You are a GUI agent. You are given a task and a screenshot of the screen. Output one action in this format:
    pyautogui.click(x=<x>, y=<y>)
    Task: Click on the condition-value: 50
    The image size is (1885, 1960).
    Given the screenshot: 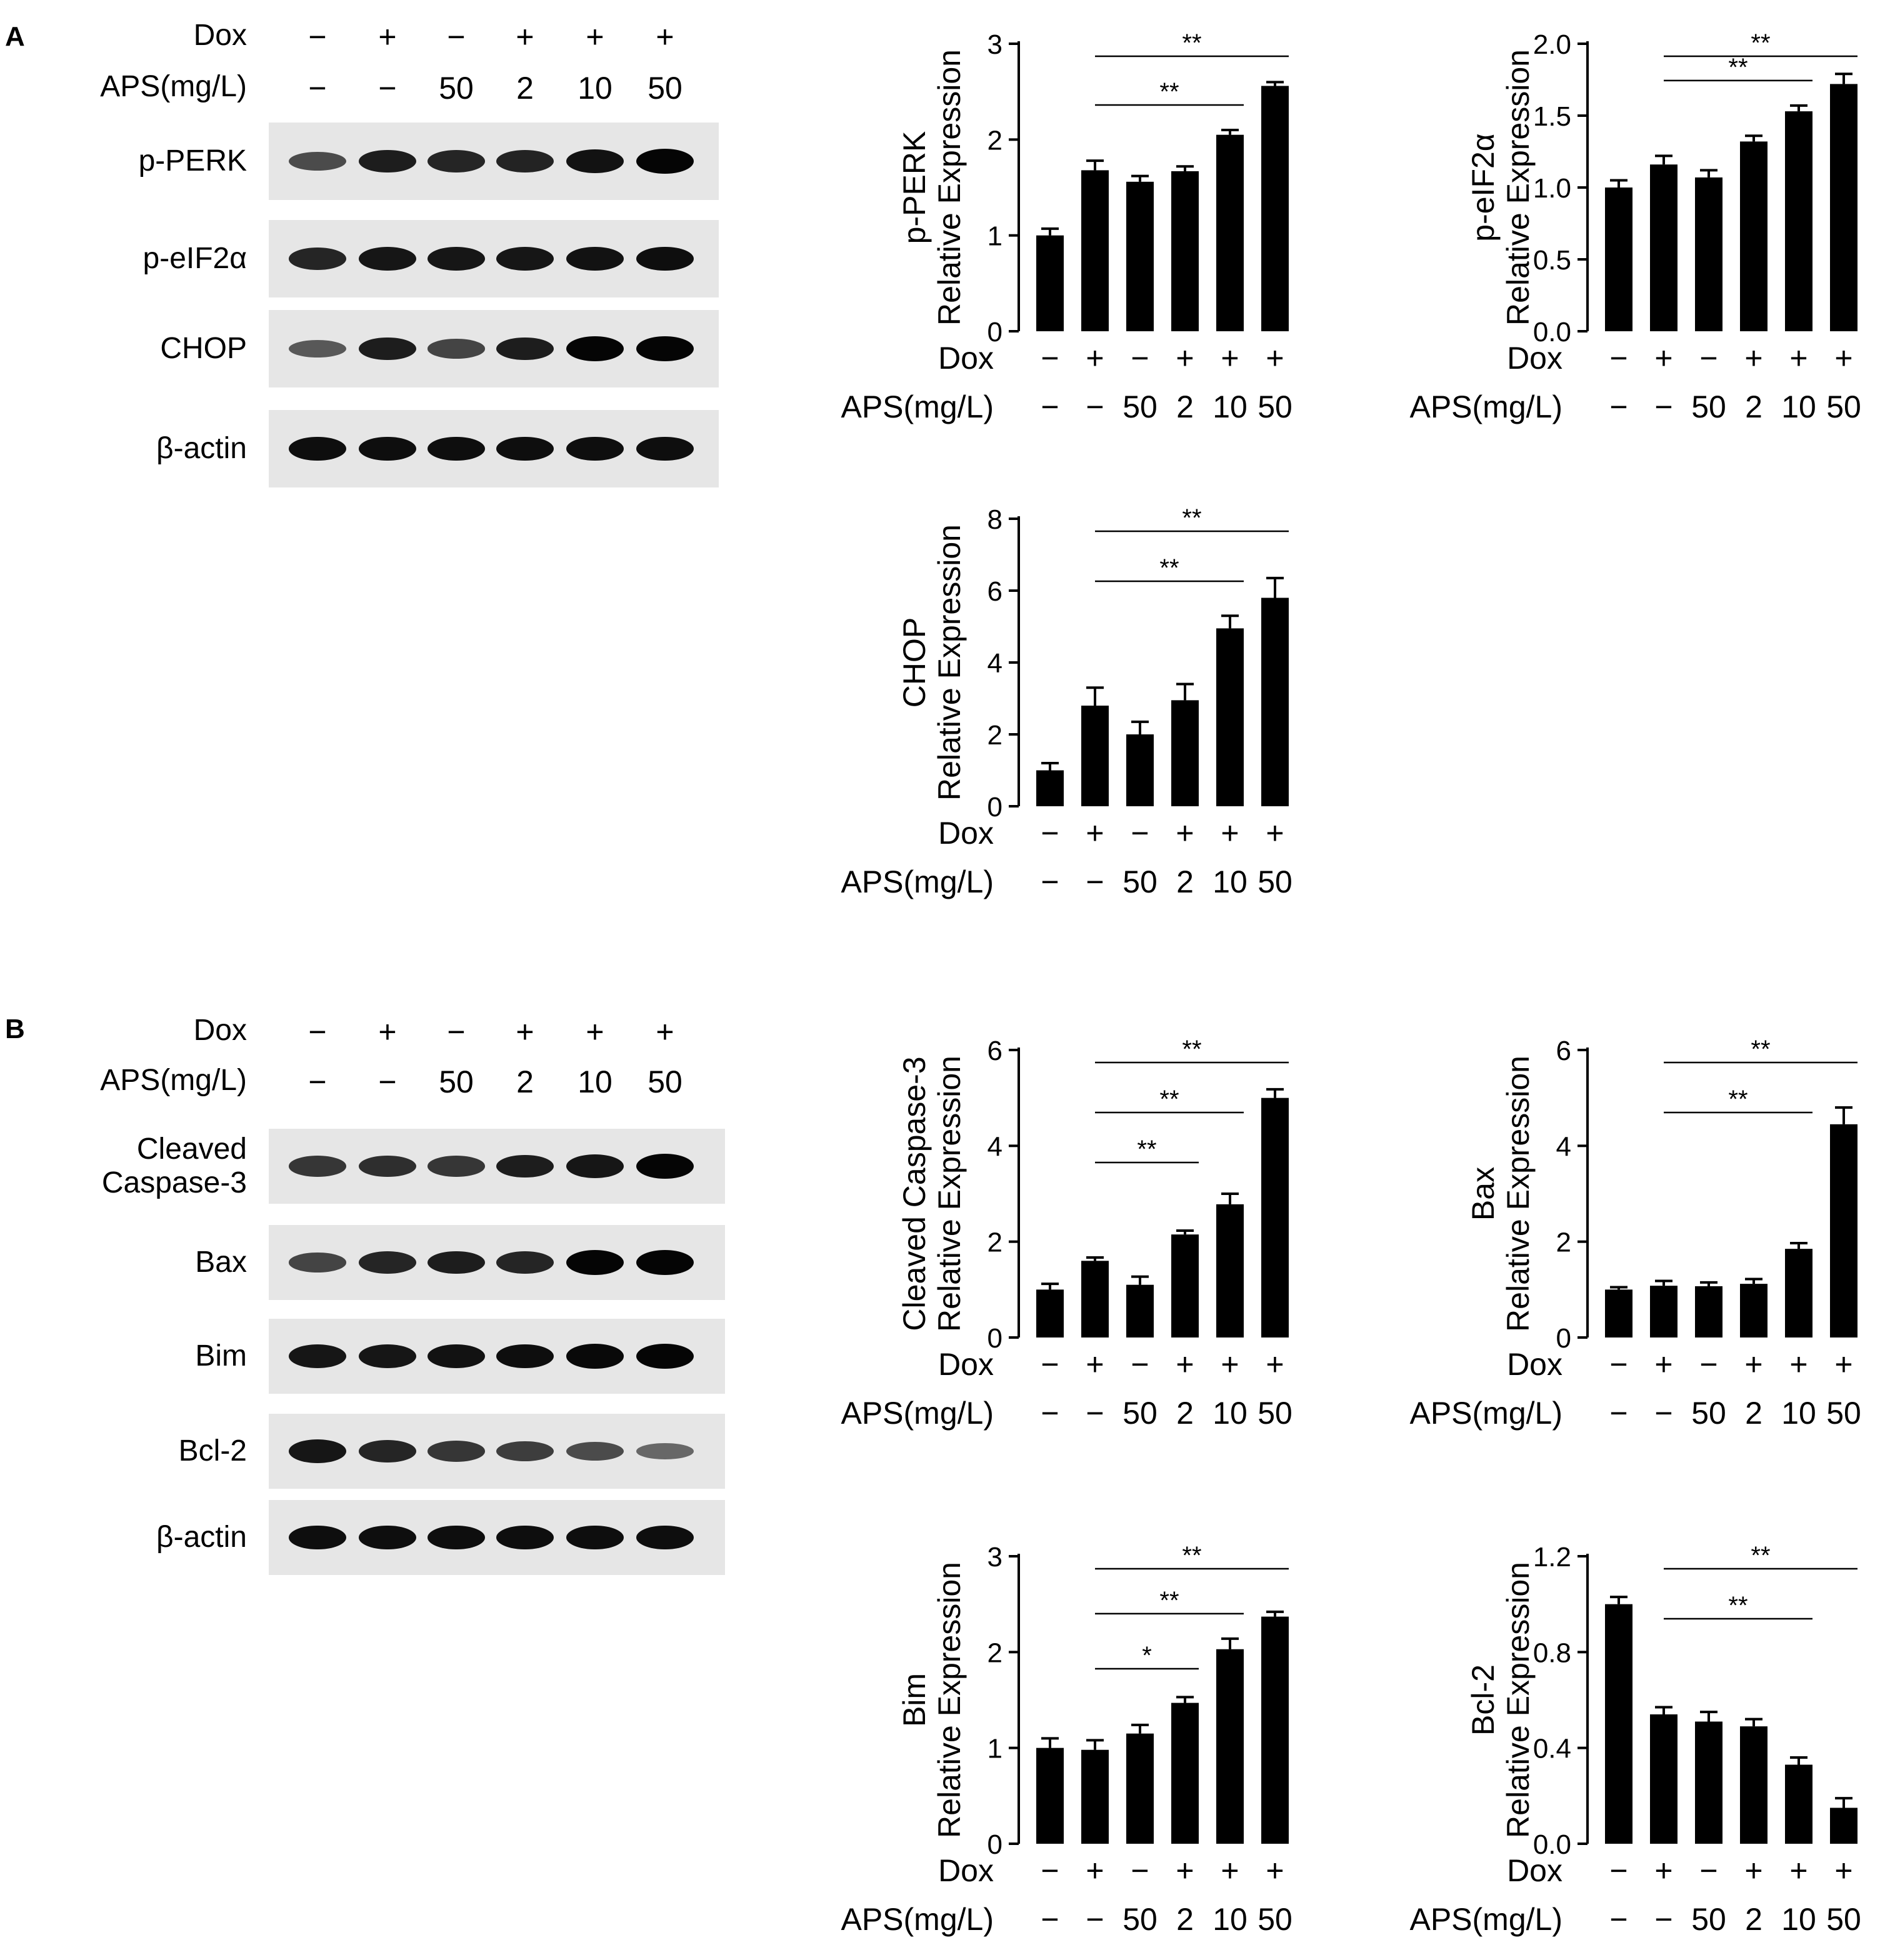 What is the action you would take?
    pyautogui.click(x=457, y=1081)
    